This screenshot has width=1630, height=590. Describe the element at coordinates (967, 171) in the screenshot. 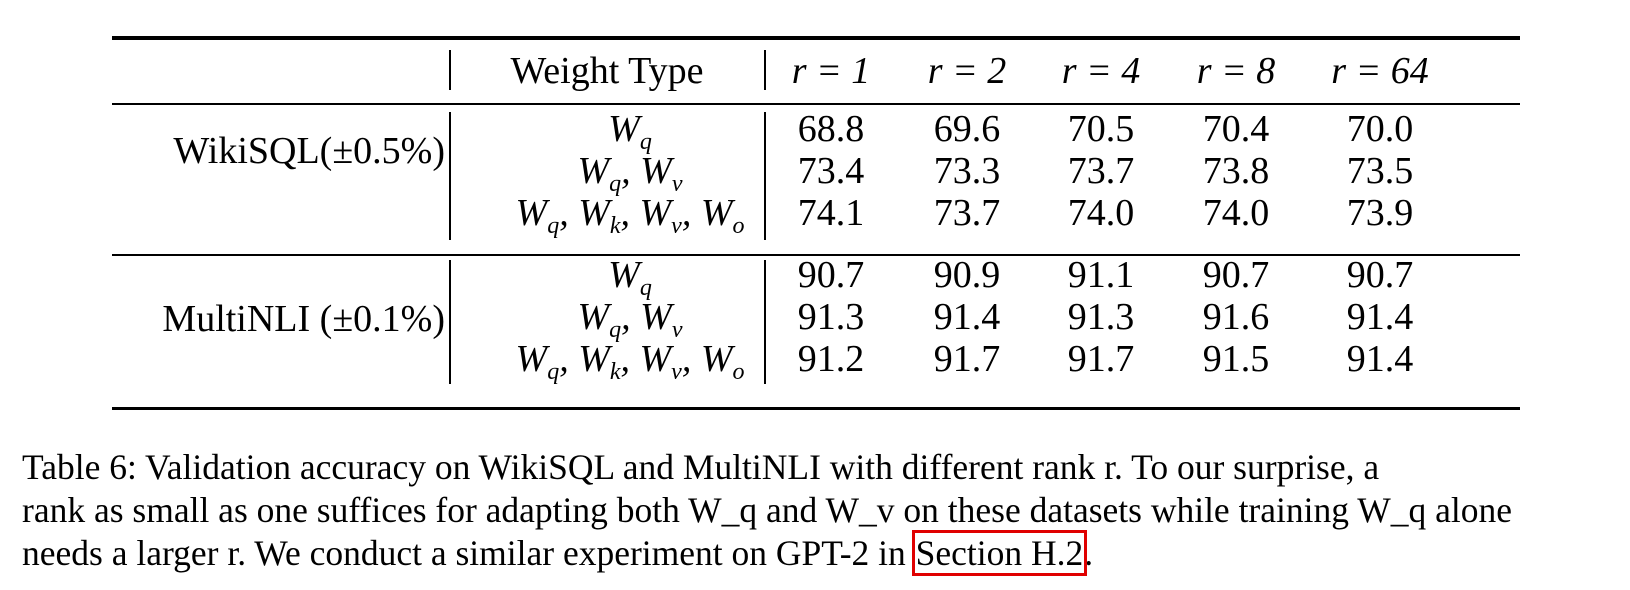

I see `table-cell: 73.3` at that location.